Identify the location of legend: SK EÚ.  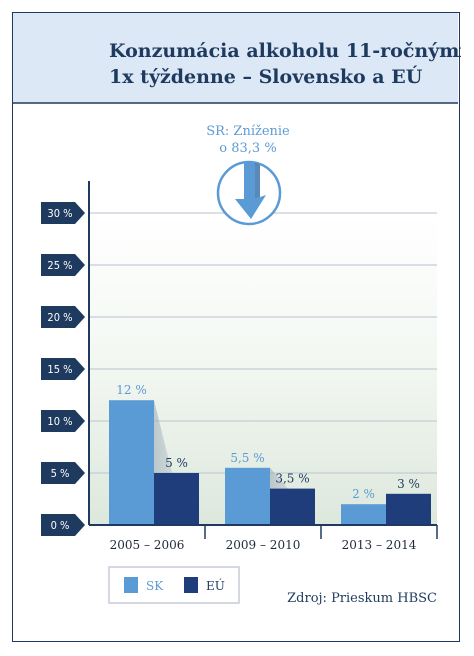
(174, 585).